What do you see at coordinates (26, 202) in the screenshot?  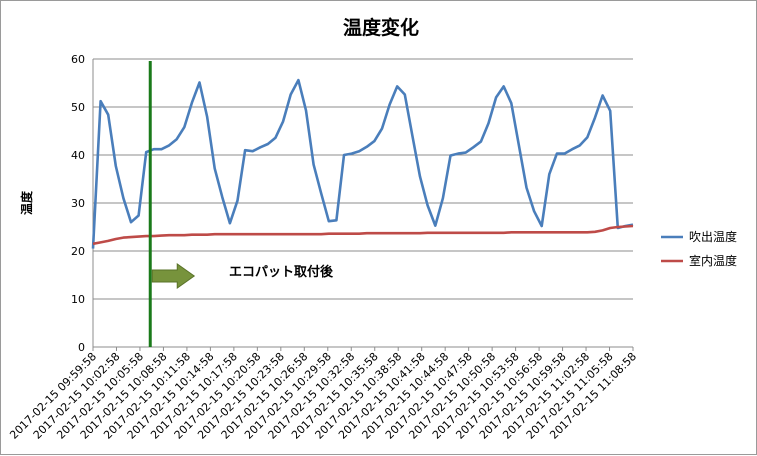 I see `y-axis-title: 温度` at bounding box center [26, 202].